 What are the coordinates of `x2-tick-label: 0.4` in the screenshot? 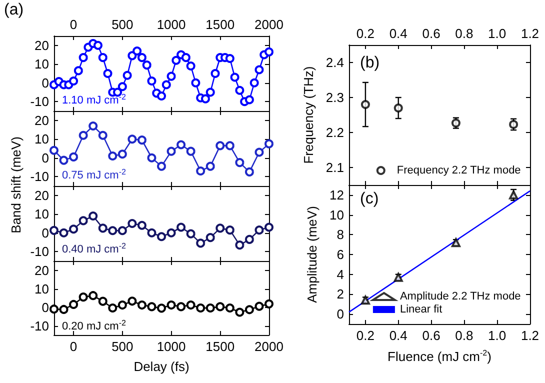 It's located at (398, 33).